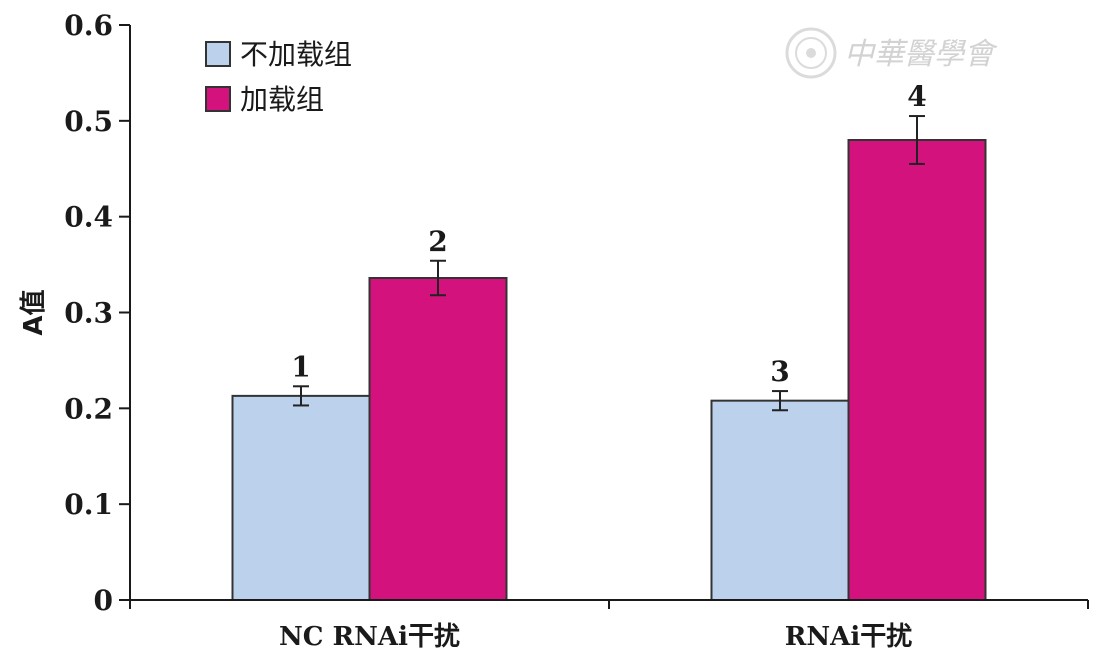 The image size is (1100, 654). What do you see at coordinates (811, 53) in the screenshot?
I see `watermark` at bounding box center [811, 53].